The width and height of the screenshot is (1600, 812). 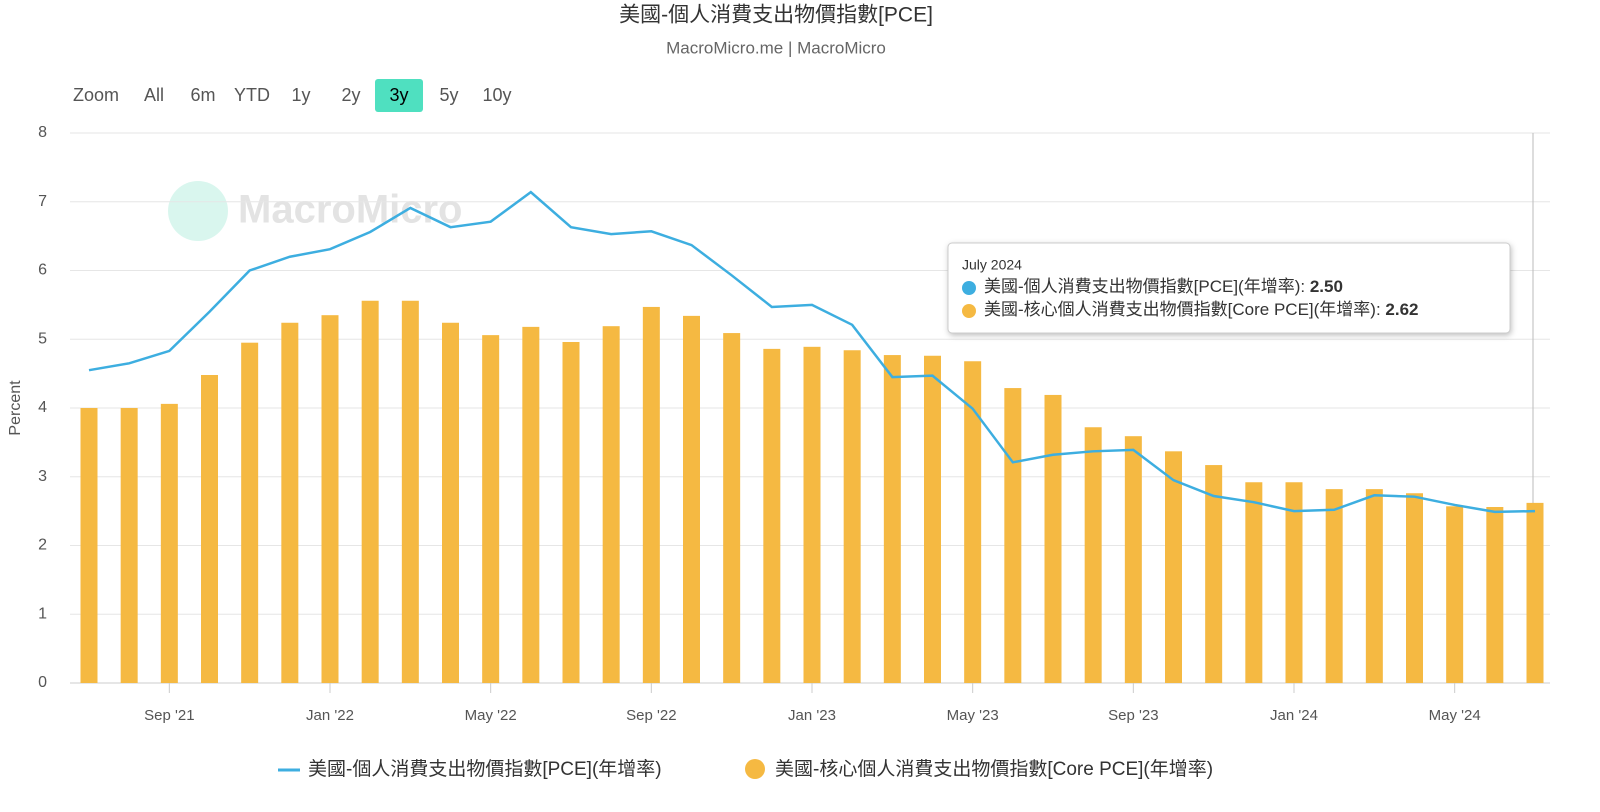 I want to click on range-button: 10y, so click(x=496, y=95).